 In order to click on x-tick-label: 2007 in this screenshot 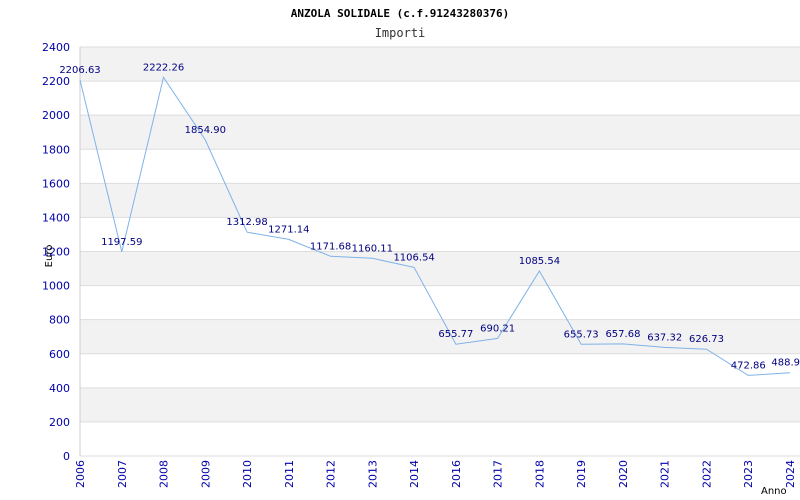, I will do `click(122, 474)`.